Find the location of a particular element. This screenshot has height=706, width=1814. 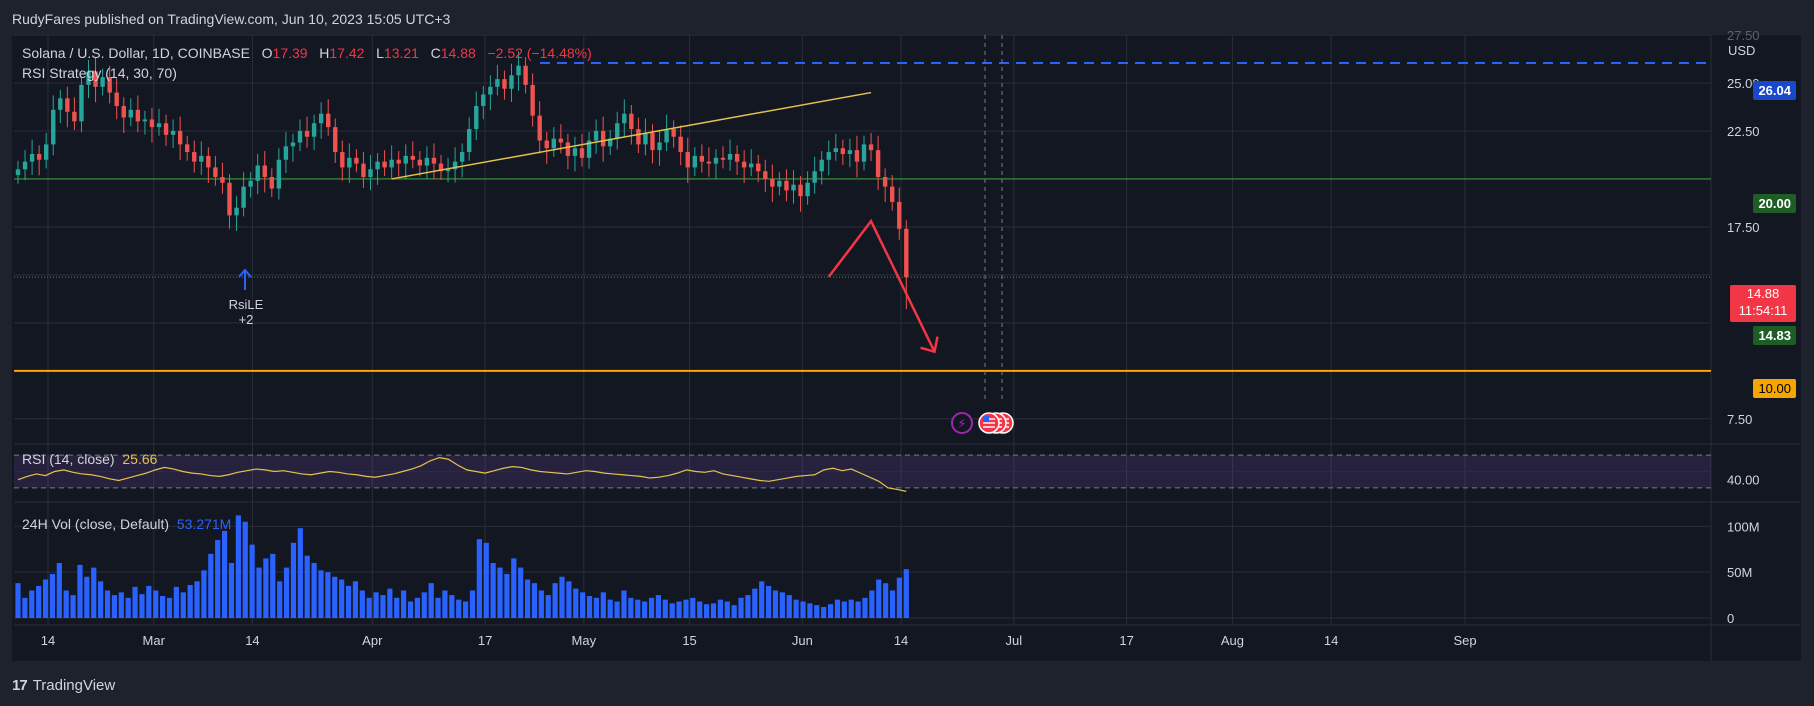

time-tick-label: May is located at coordinates (584, 640).